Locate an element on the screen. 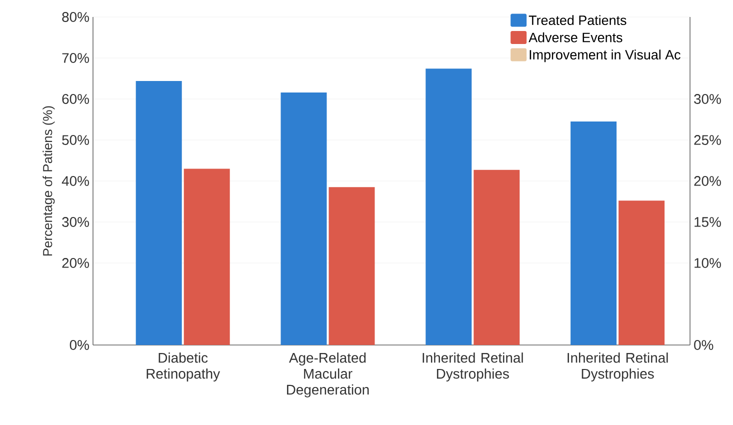 The image size is (733, 425). y2-tick-label: 10% is located at coordinates (707, 263).